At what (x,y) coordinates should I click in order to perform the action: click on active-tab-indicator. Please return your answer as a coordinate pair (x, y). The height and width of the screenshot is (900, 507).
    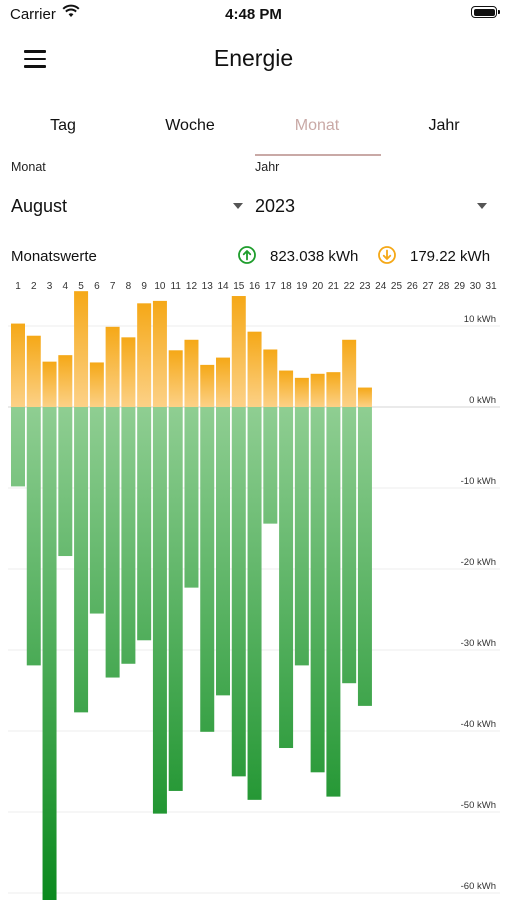
    Looking at the image, I should click on (318, 155).